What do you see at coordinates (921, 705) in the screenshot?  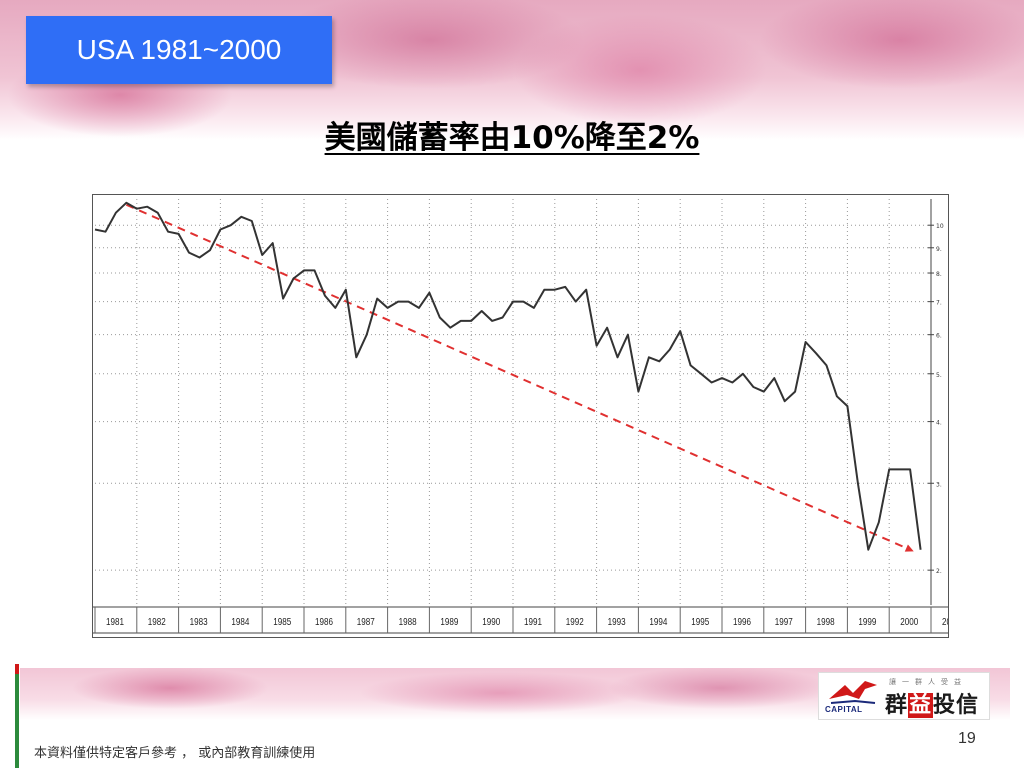 I see `logo-name-highlight: 益` at bounding box center [921, 705].